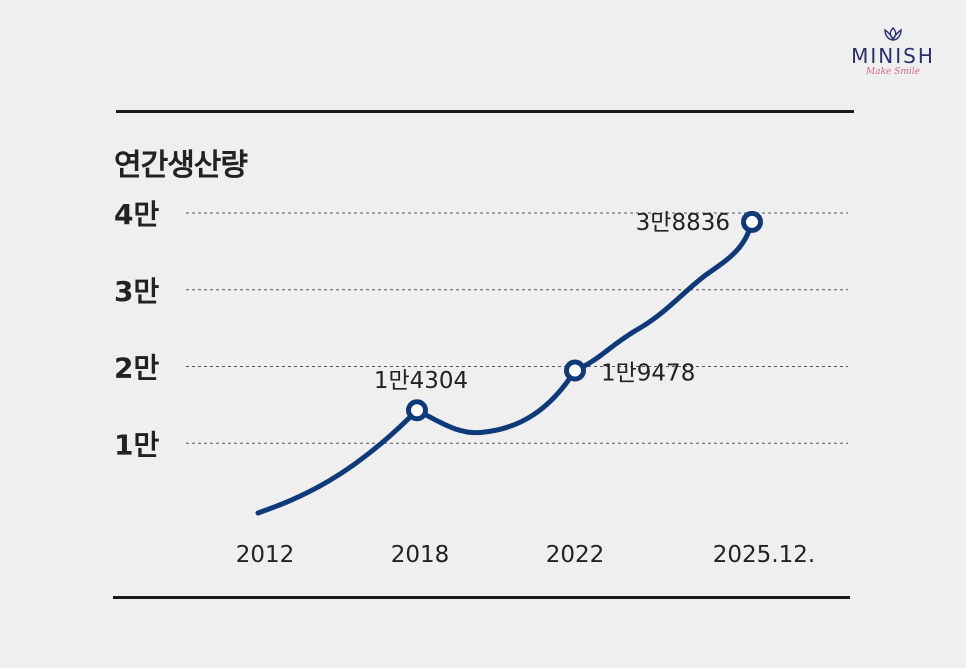 This screenshot has width=966, height=668. I want to click on y-tick-label: 2만, so click(136, 368).